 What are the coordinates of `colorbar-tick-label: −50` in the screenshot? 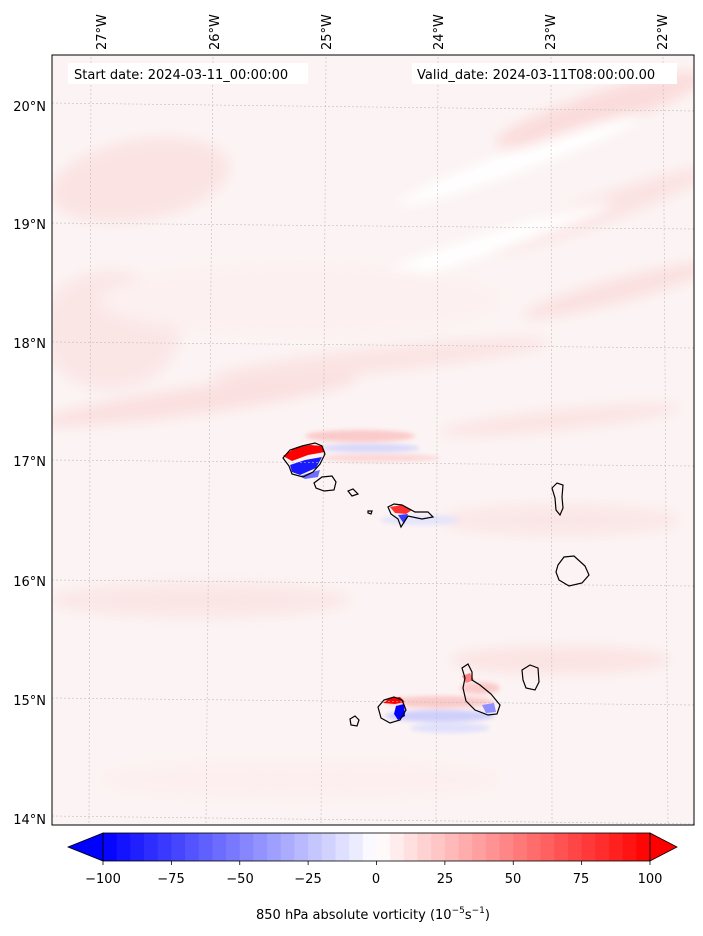 It's located at (239, 879).